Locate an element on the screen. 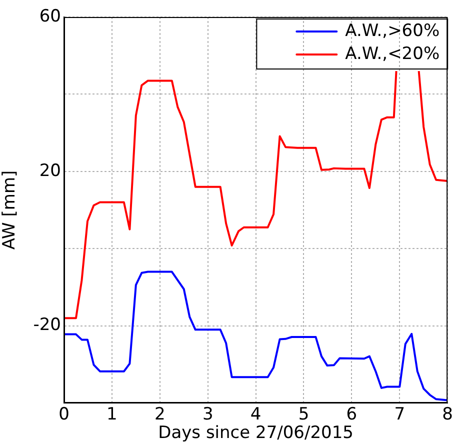  y-tick-label: -20 is located at coordinates (47, 325).